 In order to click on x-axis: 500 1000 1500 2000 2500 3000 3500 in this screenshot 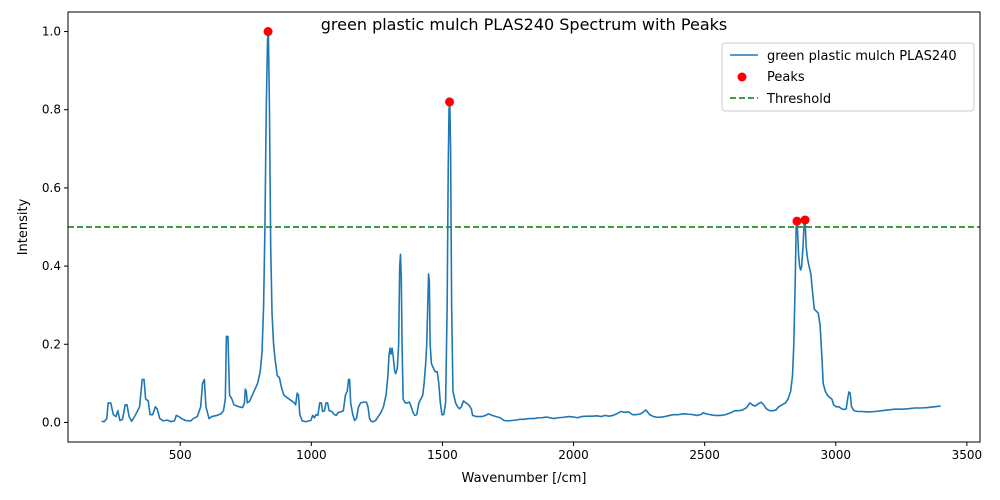, I will do `click(575, 452)`.